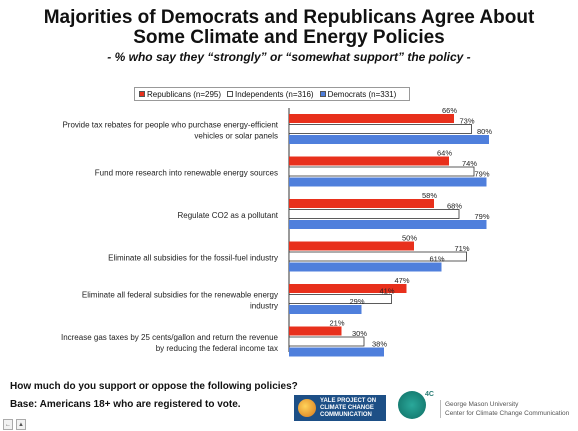  What do you see at coordinates (348, 400) in the screenshot?
I see `ccc-logo-line-1: YALE PROJECT ON` at bounding box center [348, 400].